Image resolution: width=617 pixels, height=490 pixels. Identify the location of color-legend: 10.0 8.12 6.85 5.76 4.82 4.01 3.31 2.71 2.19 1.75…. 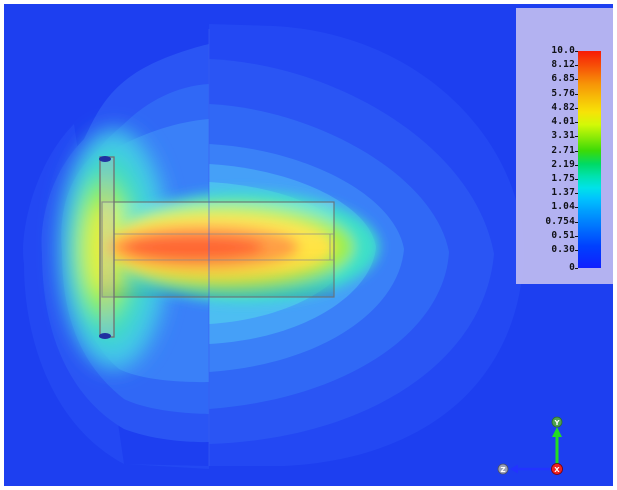
(564, 146).